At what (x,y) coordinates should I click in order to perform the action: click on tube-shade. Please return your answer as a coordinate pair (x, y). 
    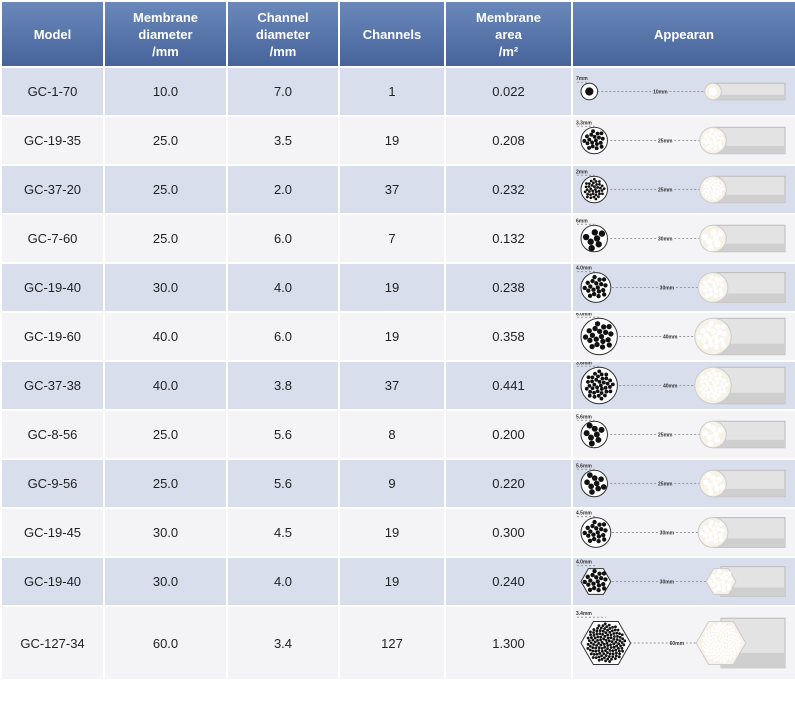
    Looking at the image, I should click on (749, 349).